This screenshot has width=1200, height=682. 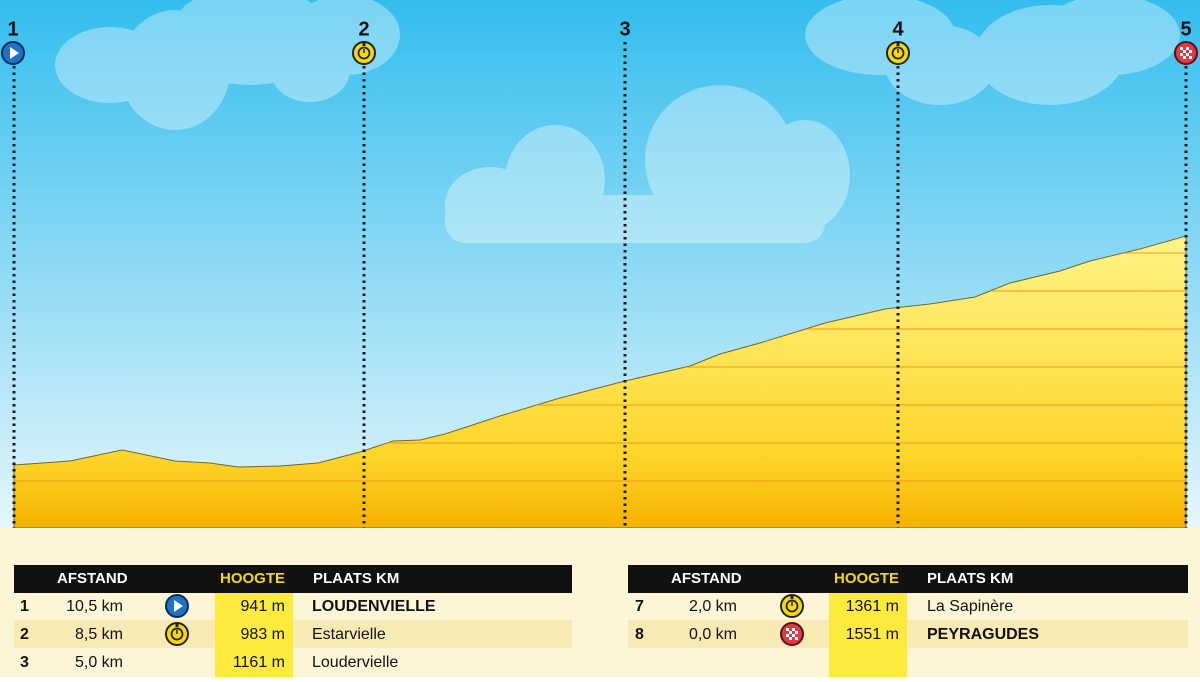 What do you see at coordinates (872, 606) in the screenshot?
I see `height: 1361 m` at bounding box center [872, 606].